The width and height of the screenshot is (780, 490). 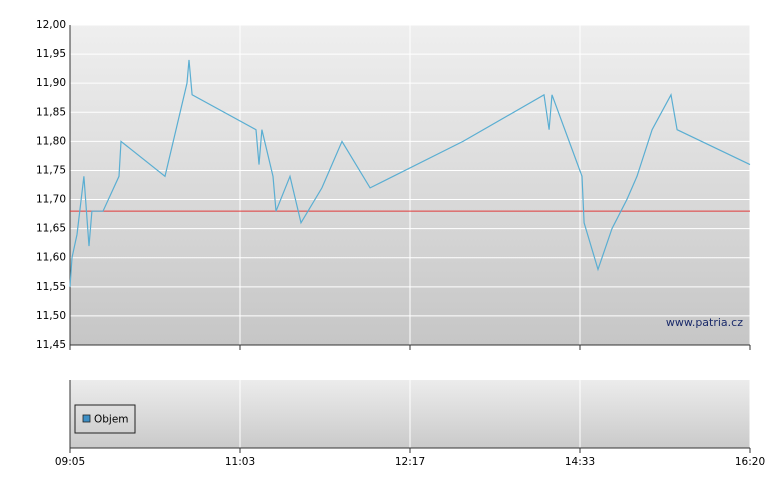 What do you see at coordinates (51, 141) in the screenshot?
I see `y-tick-label: 11,80` at bounding box center [51, 141].